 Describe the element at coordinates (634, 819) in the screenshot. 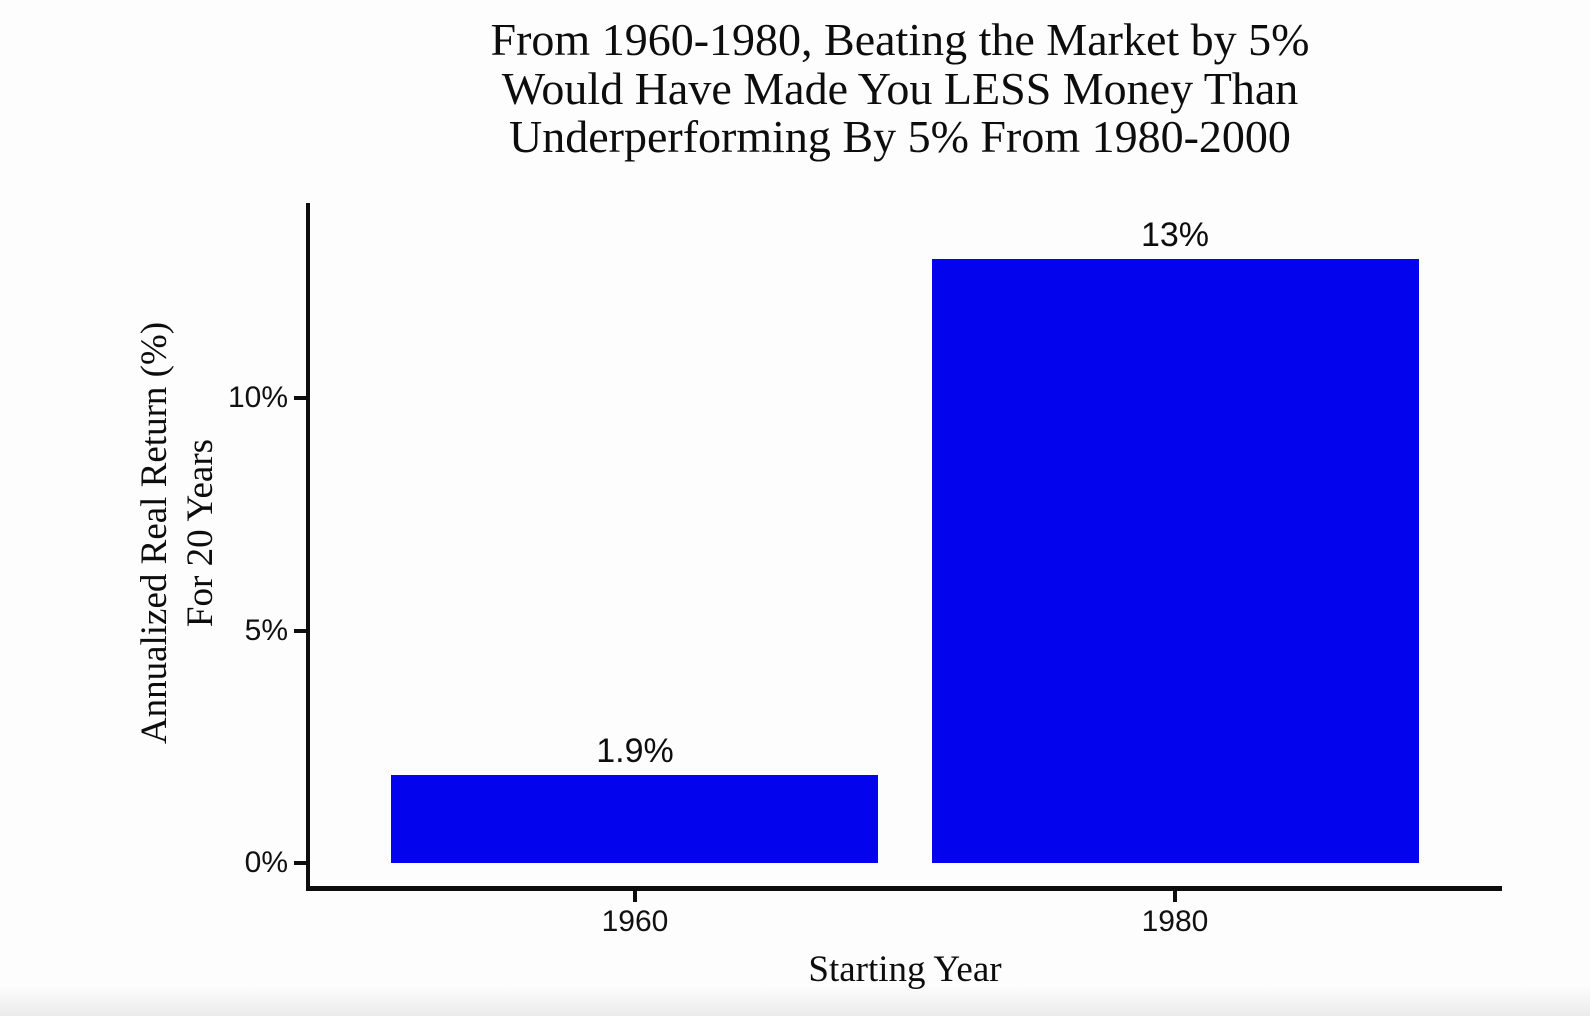

I see `bar-1960` at that location.